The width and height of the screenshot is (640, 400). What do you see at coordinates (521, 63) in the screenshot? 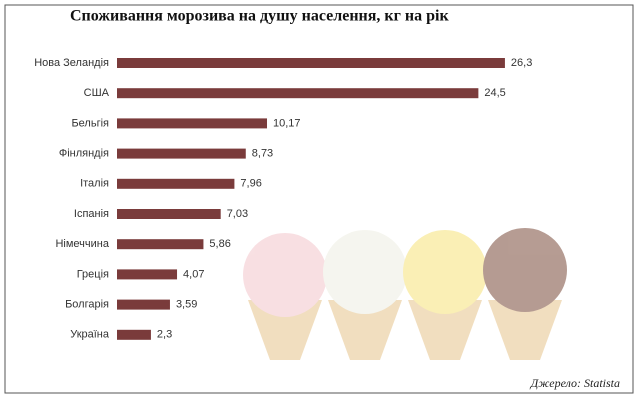
I see `value-label: 26,3` at bounding box center [521, 63].